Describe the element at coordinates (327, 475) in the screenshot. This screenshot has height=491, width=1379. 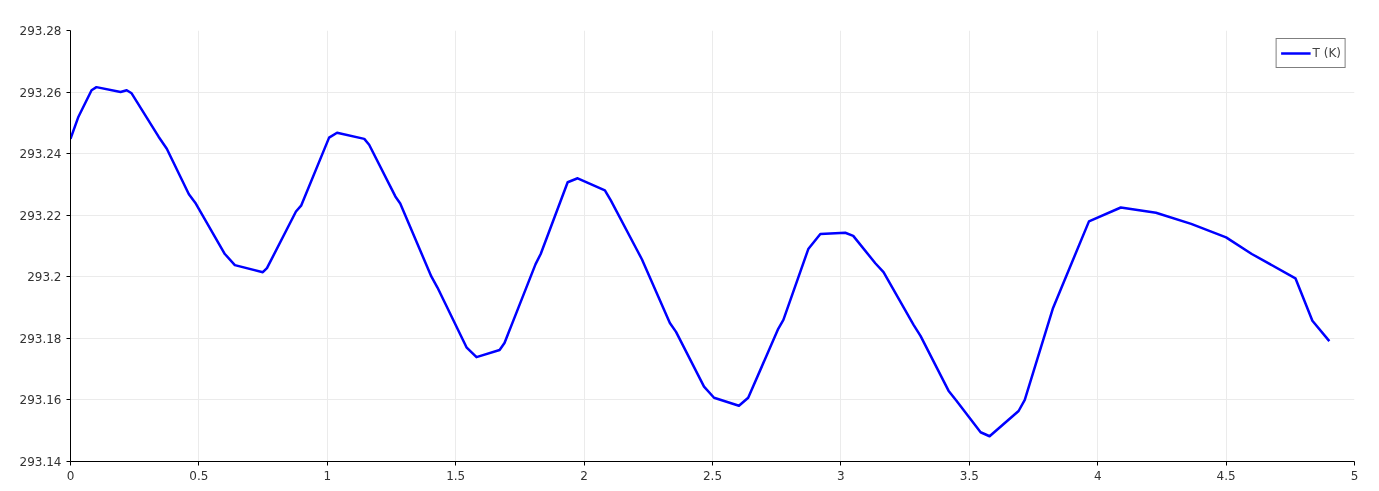
I see `x-tick-label: 1` at that location.